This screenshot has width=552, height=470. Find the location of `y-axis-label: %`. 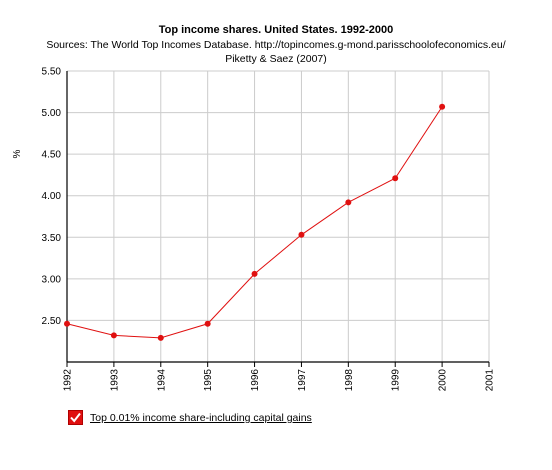

y-axis-label: % is located at coordinates (17, 153).